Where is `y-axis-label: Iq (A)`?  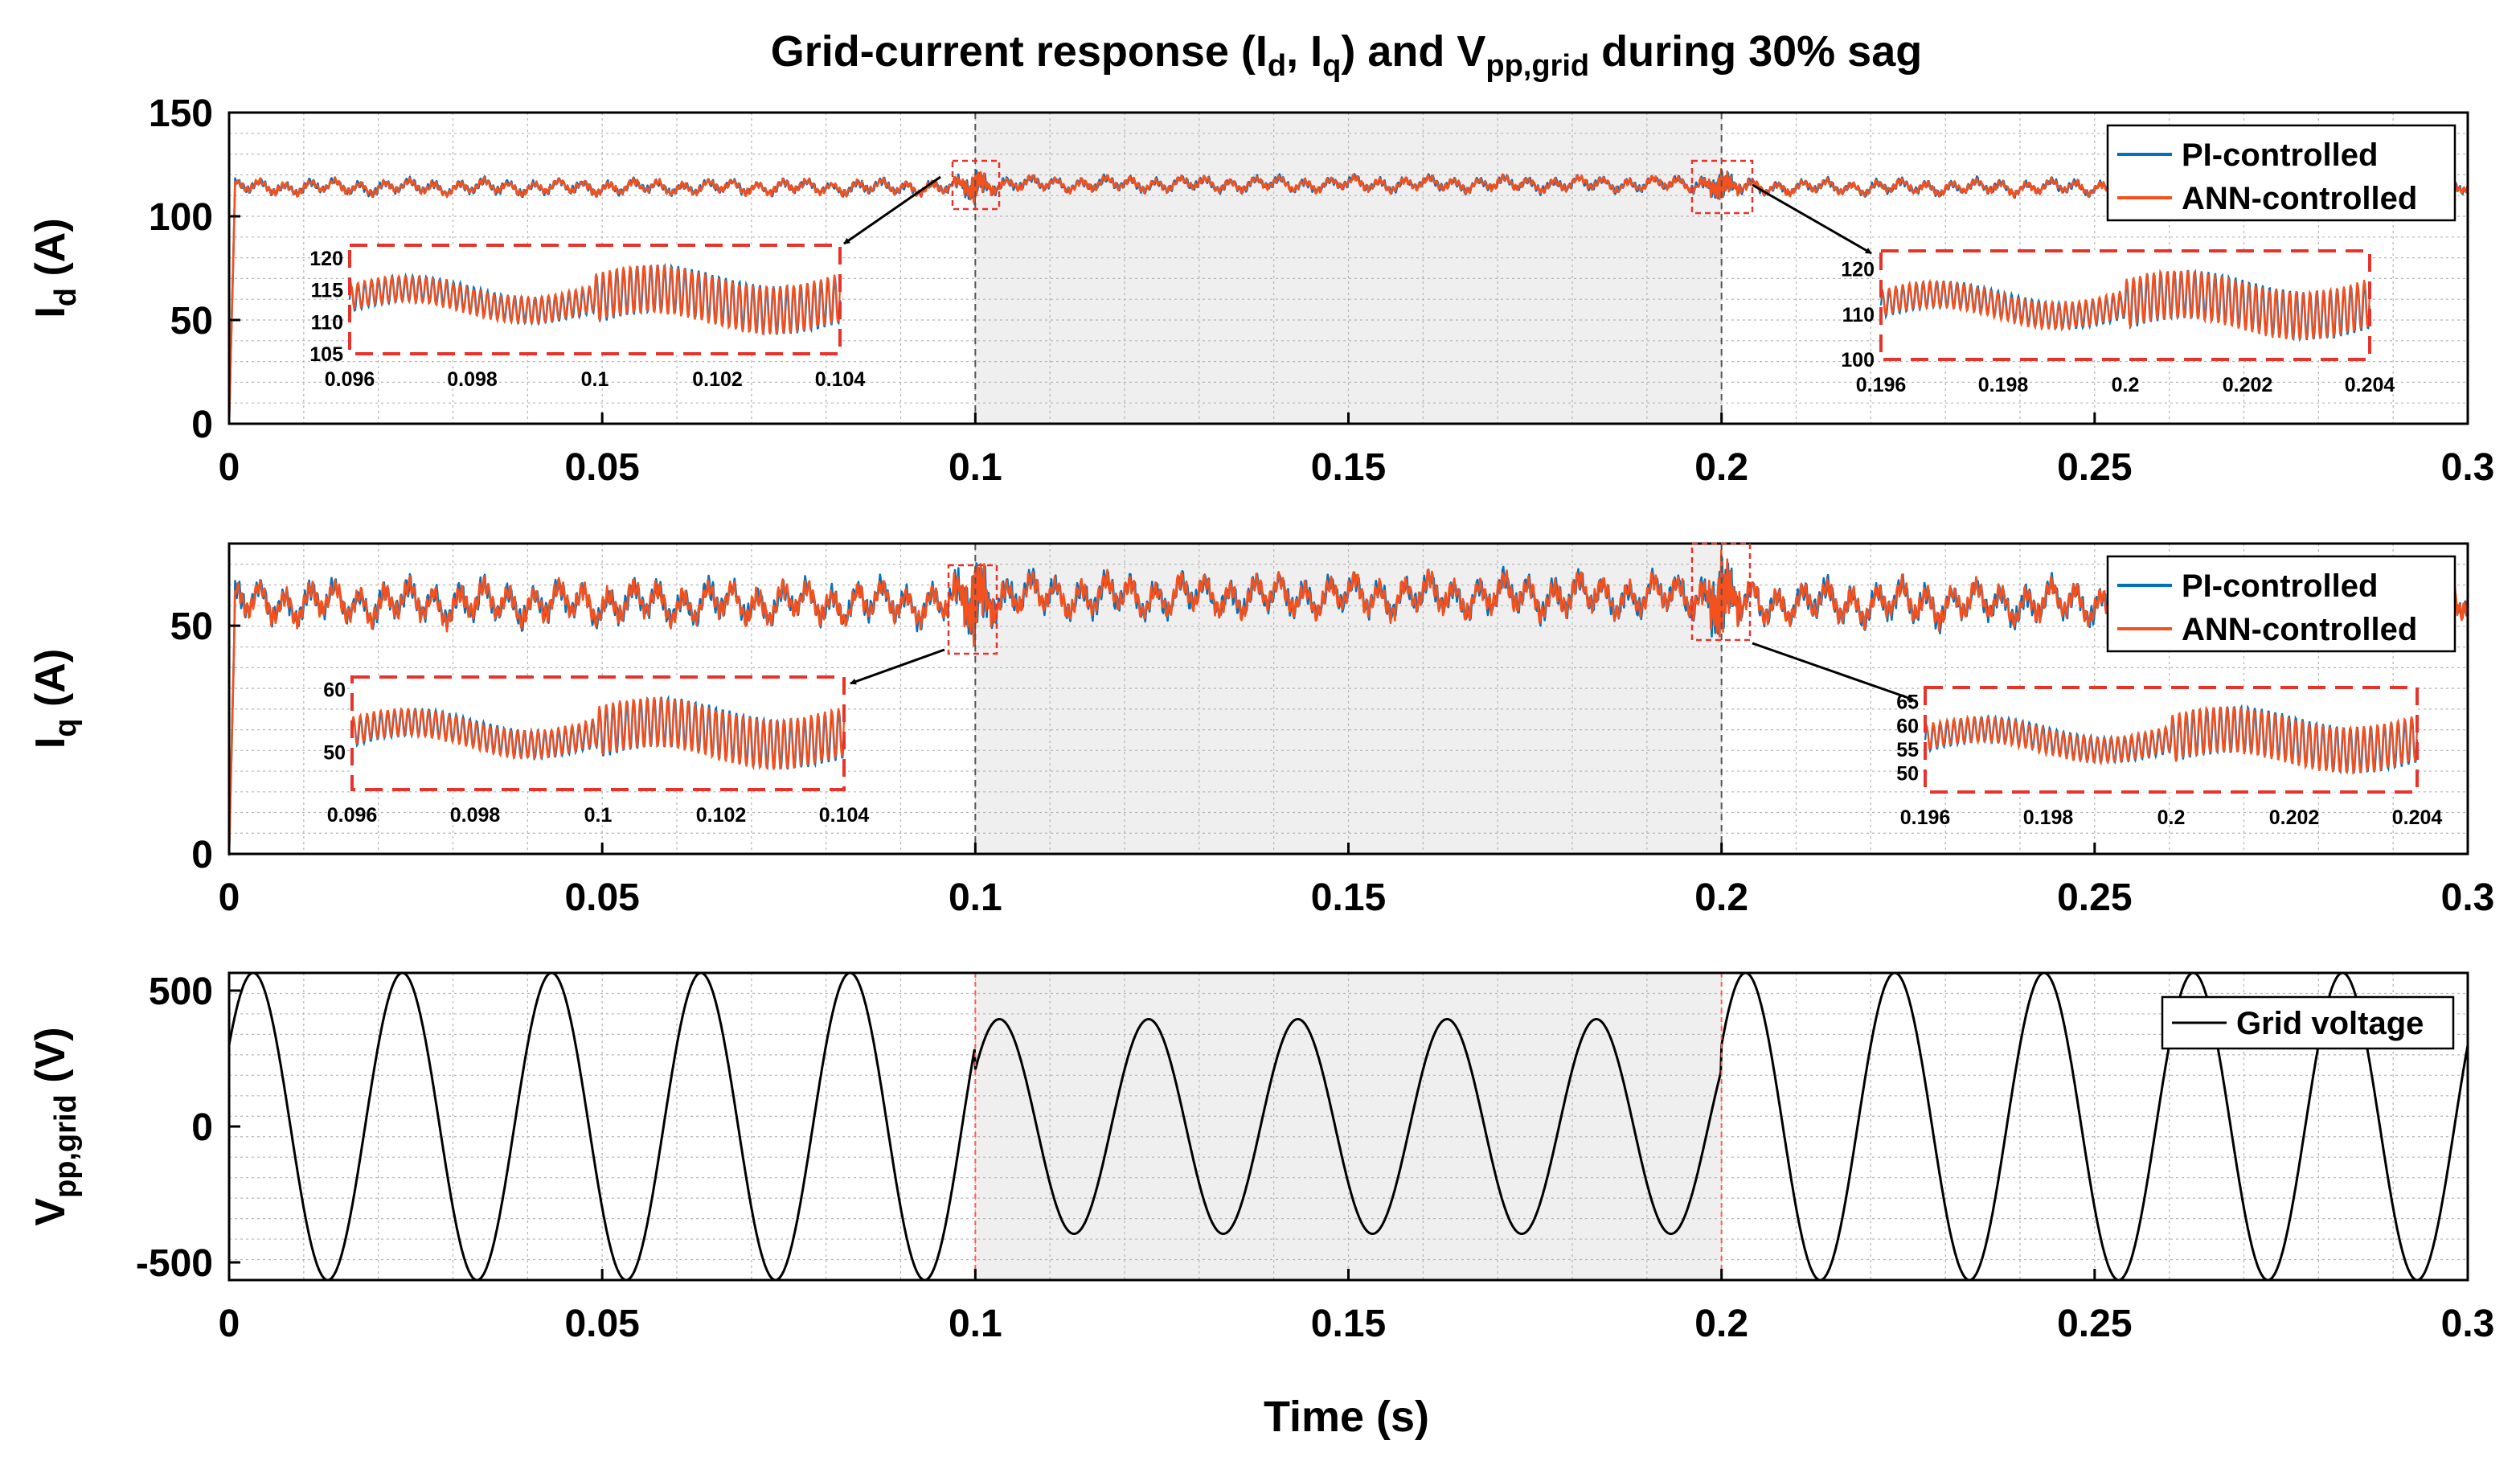 y-axis-label: Iq (A) is located at coordinates (55, 699).